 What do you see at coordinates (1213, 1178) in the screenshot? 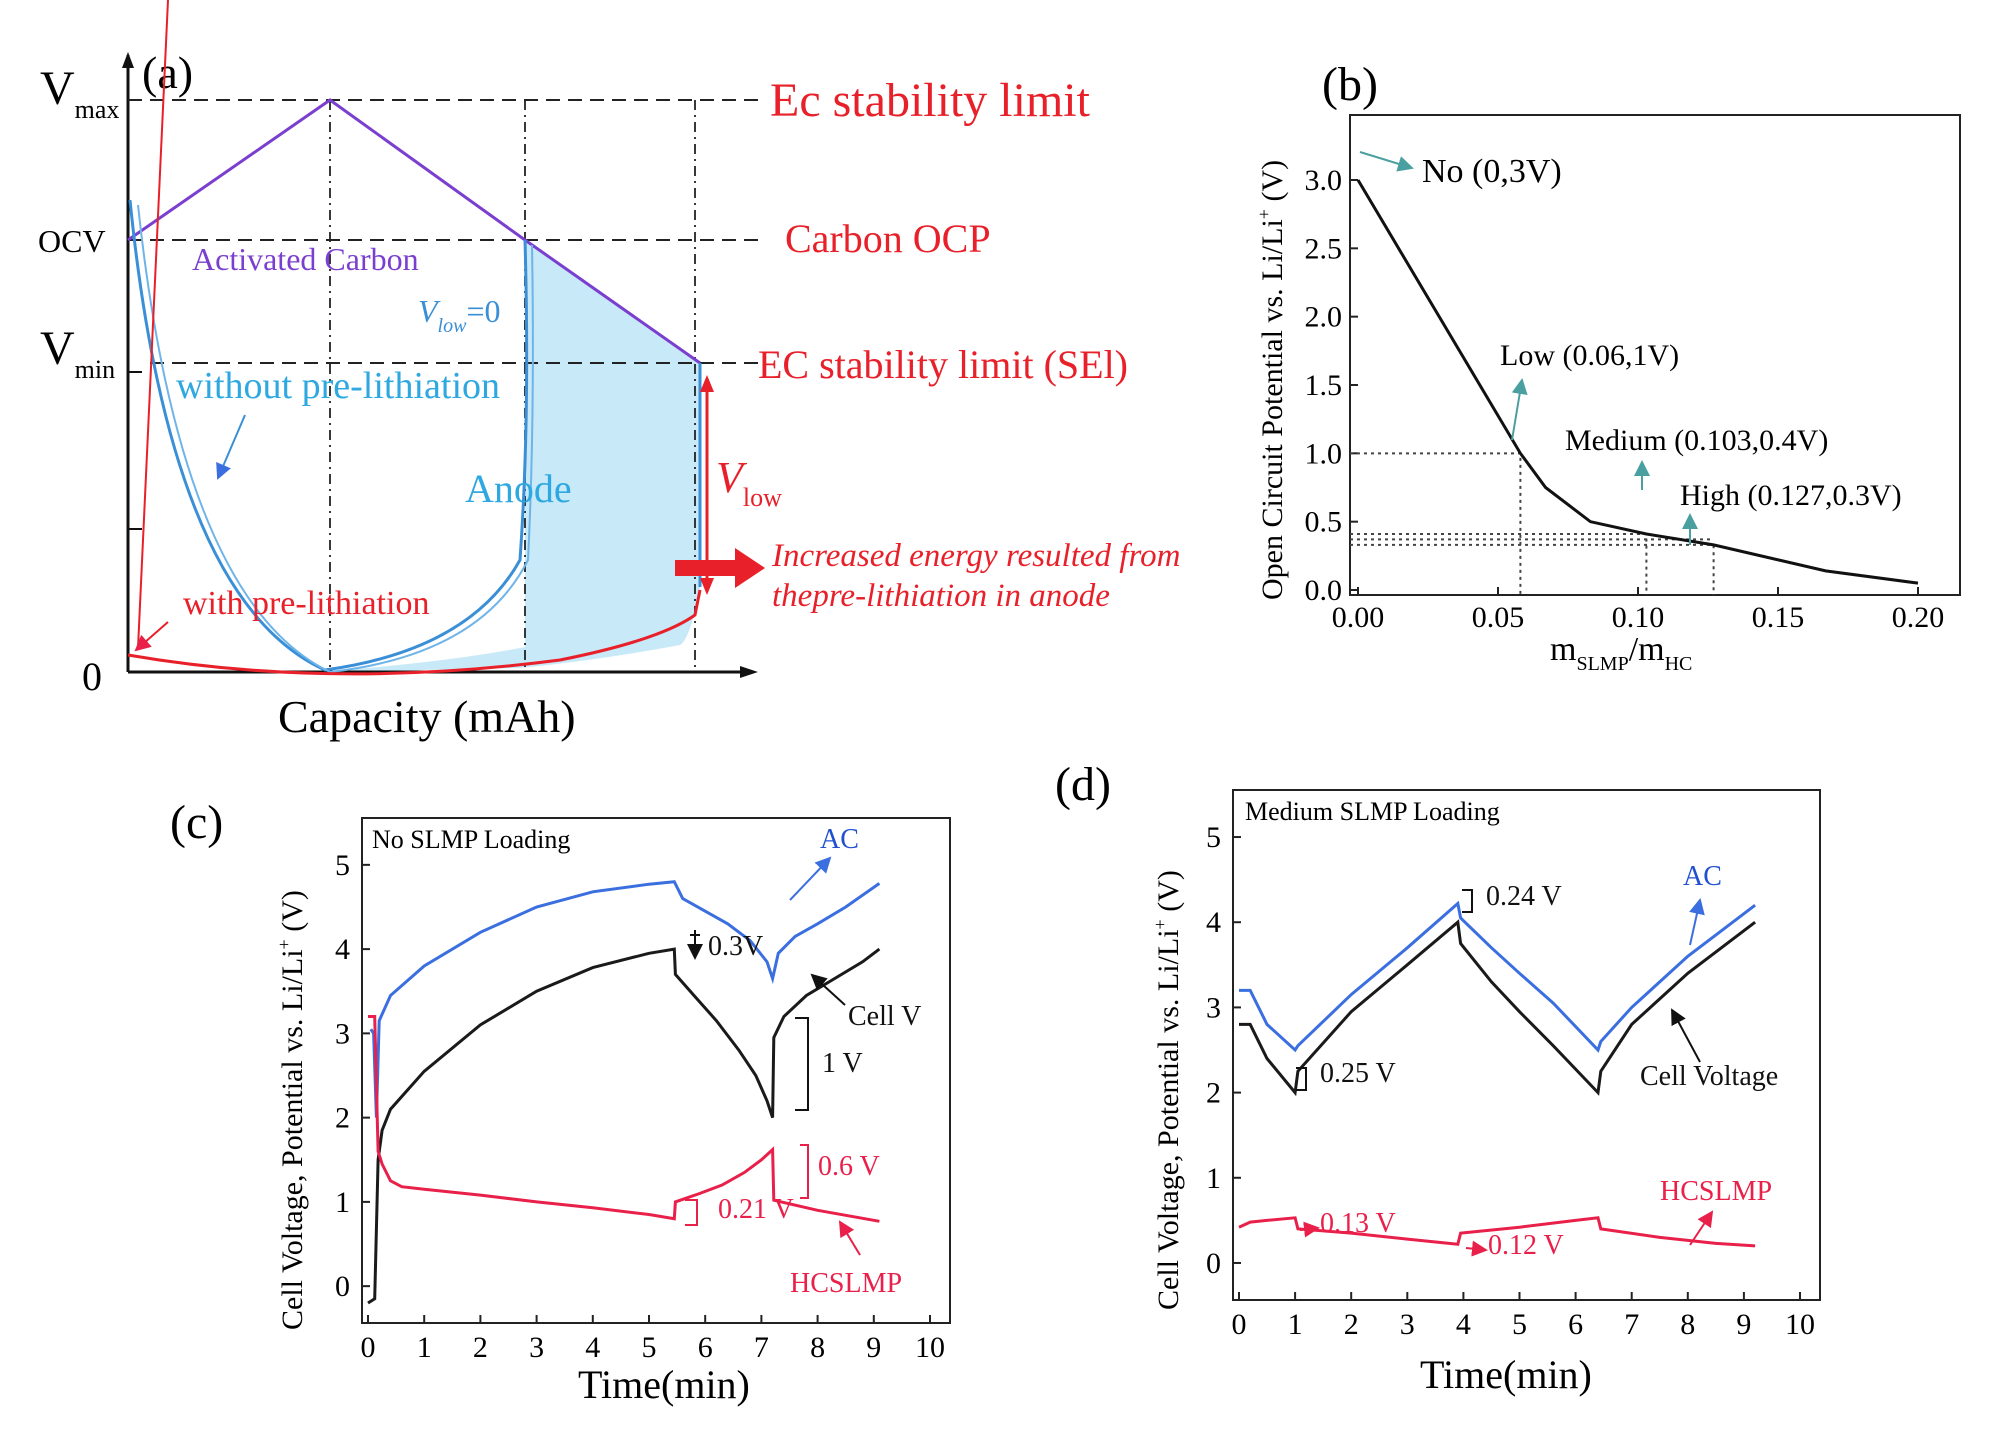
I see `d-y-tick-label: 1` at bounding box center [1213, 1178].